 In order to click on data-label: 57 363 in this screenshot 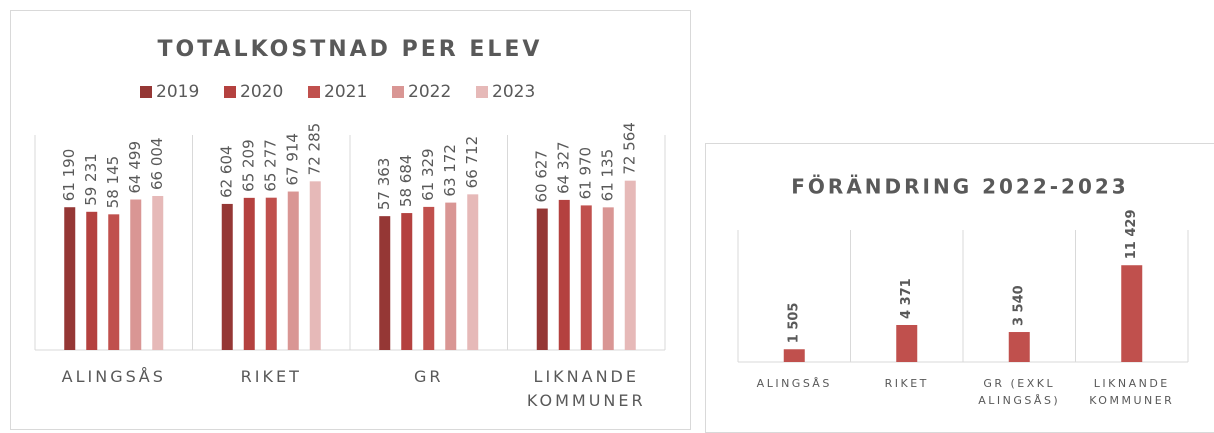, I will do `click(384, 184)`.